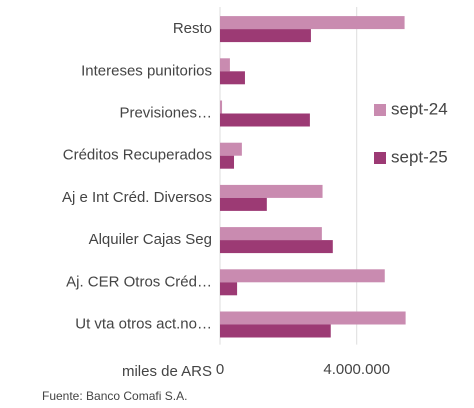 The height and width of the screenshot is (408, 474). Describe the element at coordinates (167, 371) in the screenshot. I see `x-axis-label: miles de ARS` at that location.